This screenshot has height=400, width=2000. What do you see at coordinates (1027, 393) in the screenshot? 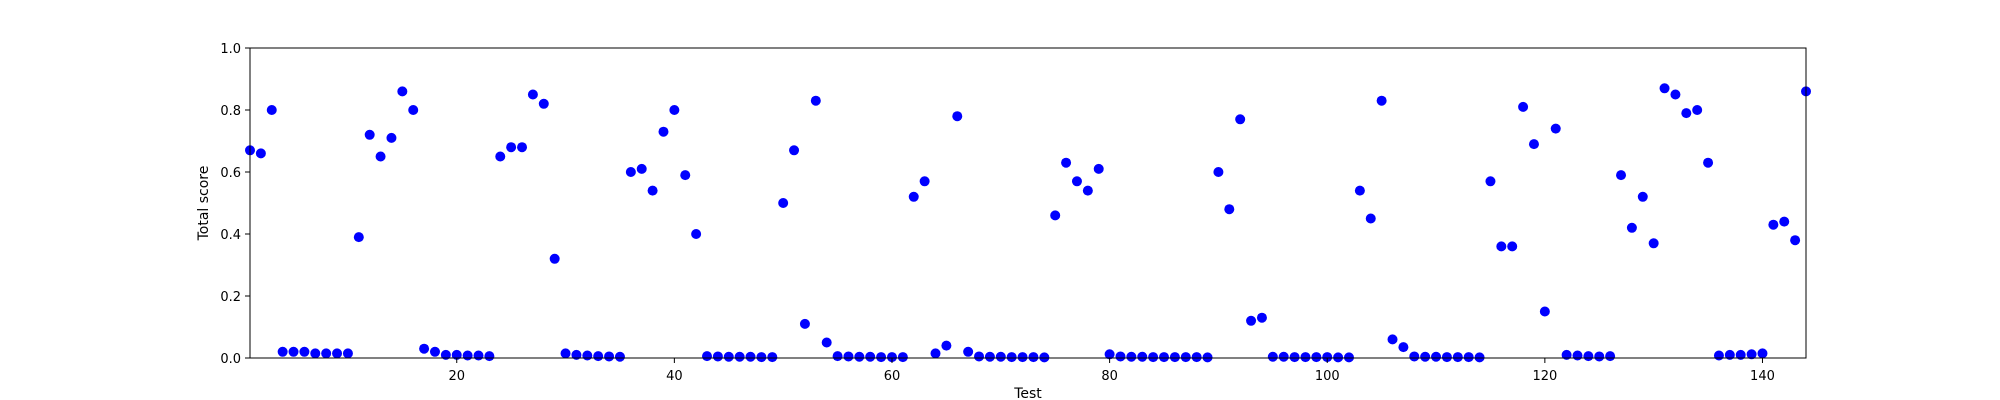
I see `x-axis-label: Test` at bounding box center [1027, 393].